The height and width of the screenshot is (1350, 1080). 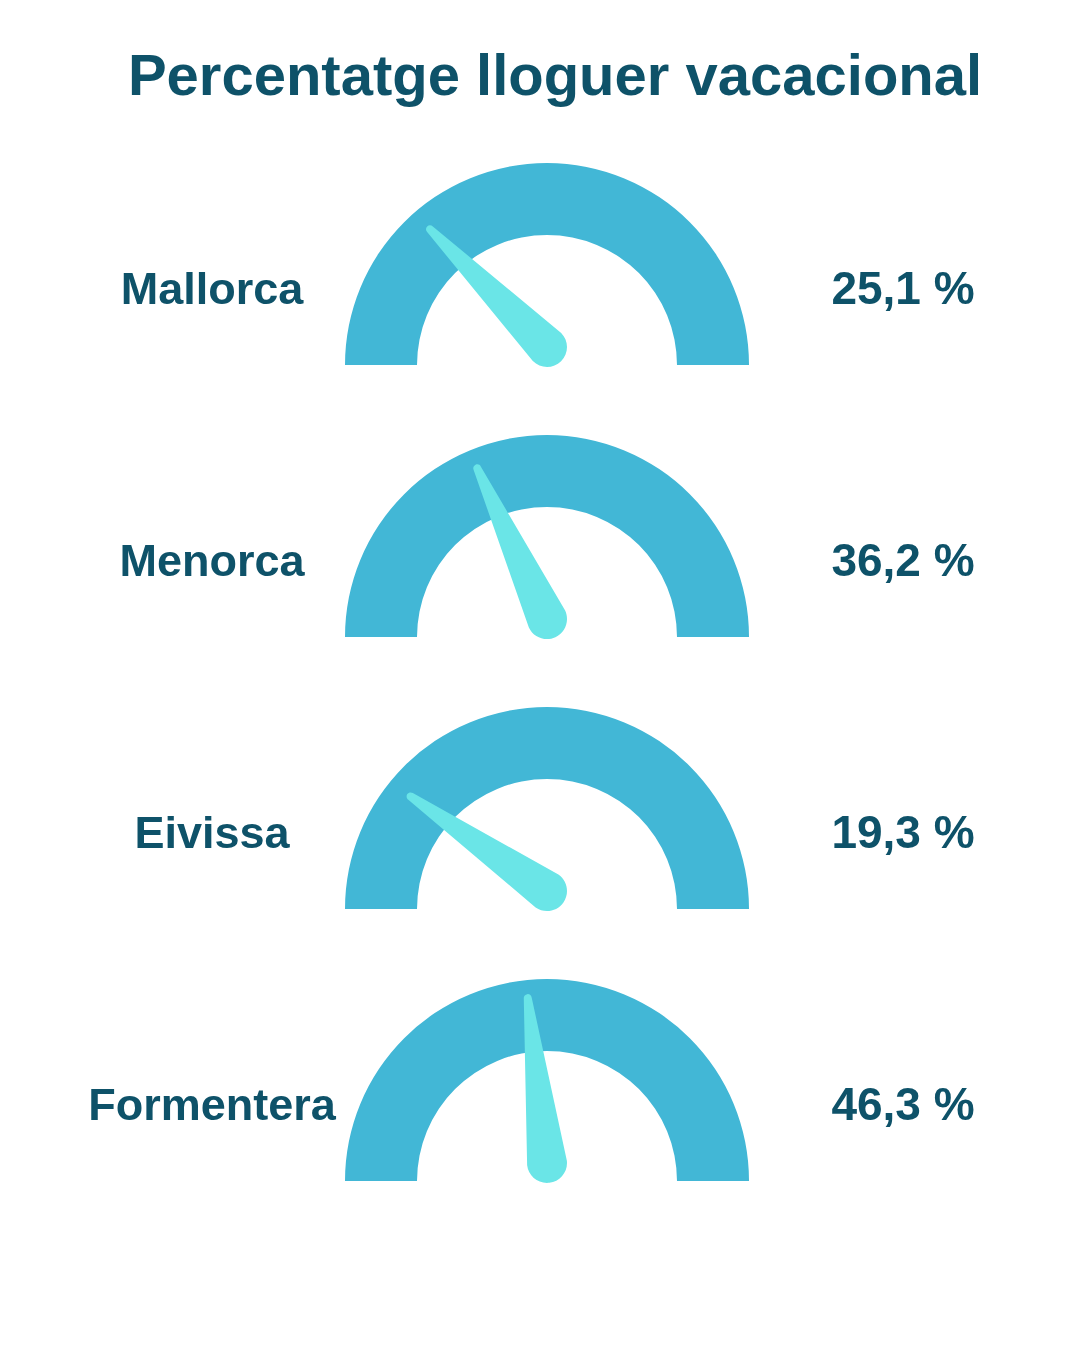 What do you see at coordinates (212, 1104) in the screenshot?
I see `category-label: Formentera` at bounding box center [212, 1104].